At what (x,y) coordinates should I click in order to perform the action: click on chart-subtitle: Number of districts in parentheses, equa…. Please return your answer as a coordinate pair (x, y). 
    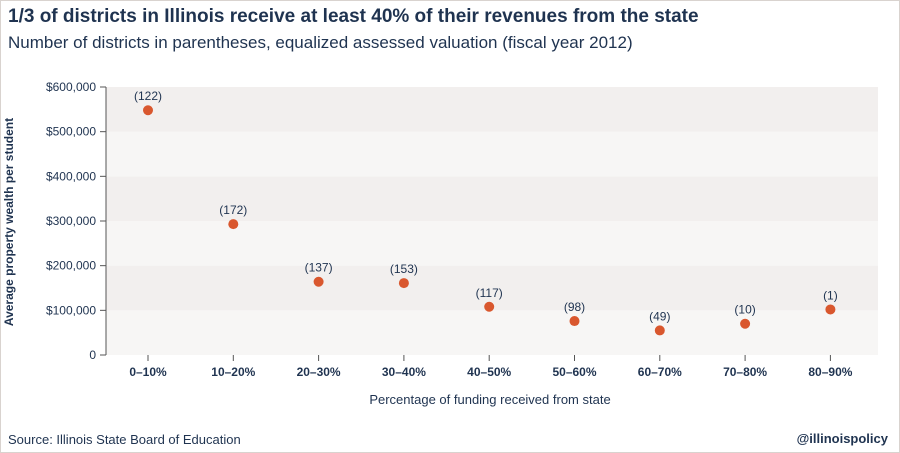
    Looking at the image, I should click on (320, 42).